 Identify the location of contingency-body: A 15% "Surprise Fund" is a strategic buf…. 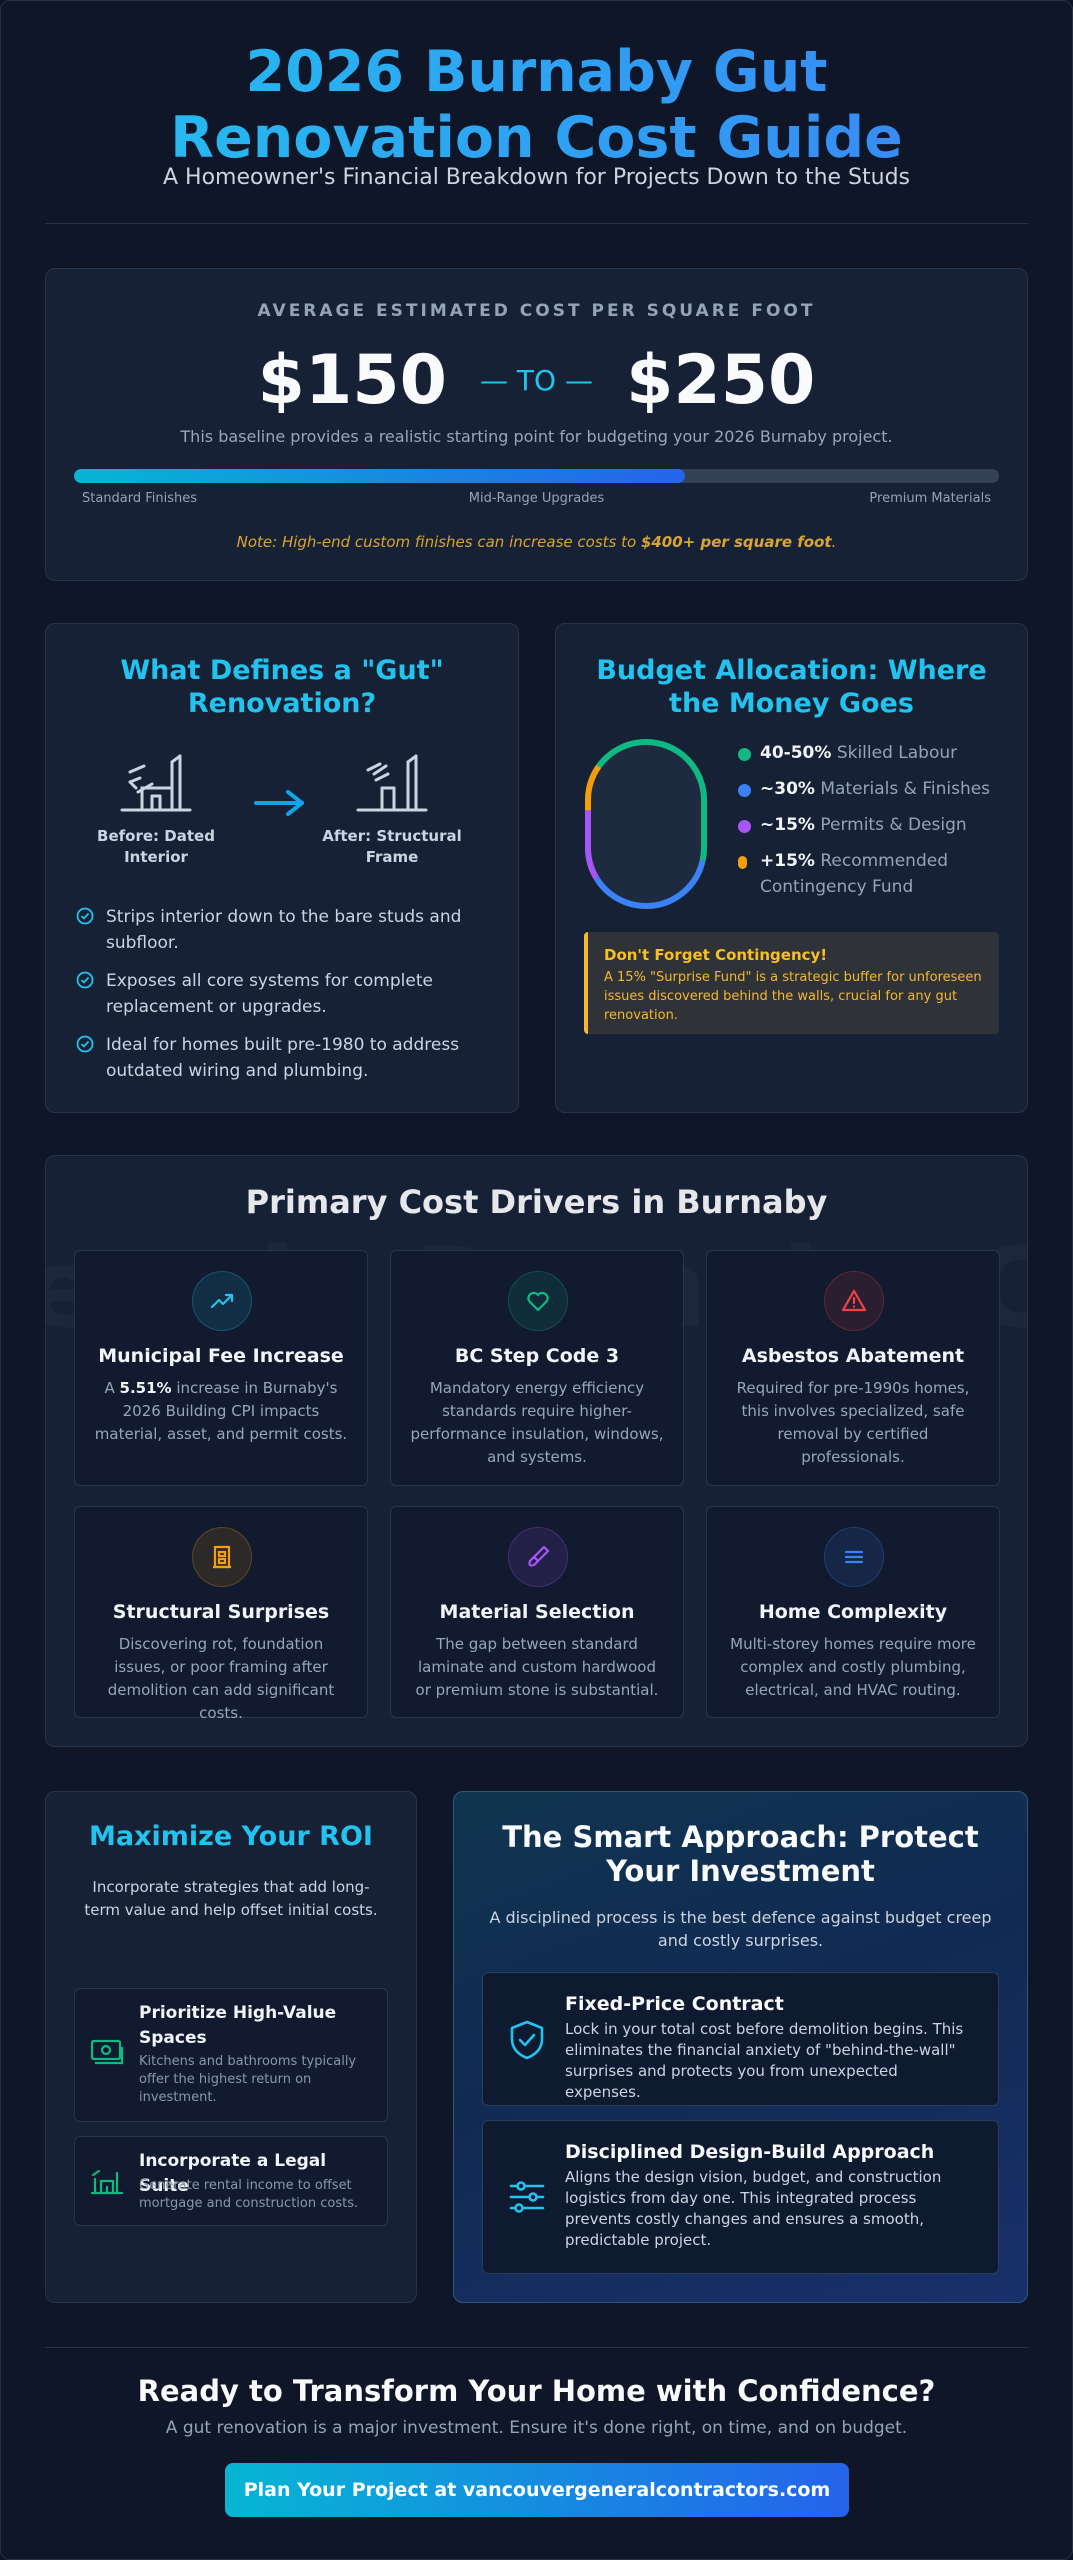
(793, 996).